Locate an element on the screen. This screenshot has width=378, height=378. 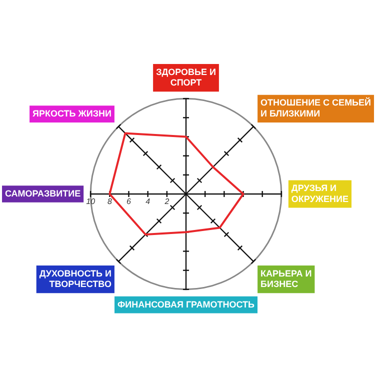
spoke-label: КАРЬЕРА И БИЗНЕС is located at coordinates (286, 279).